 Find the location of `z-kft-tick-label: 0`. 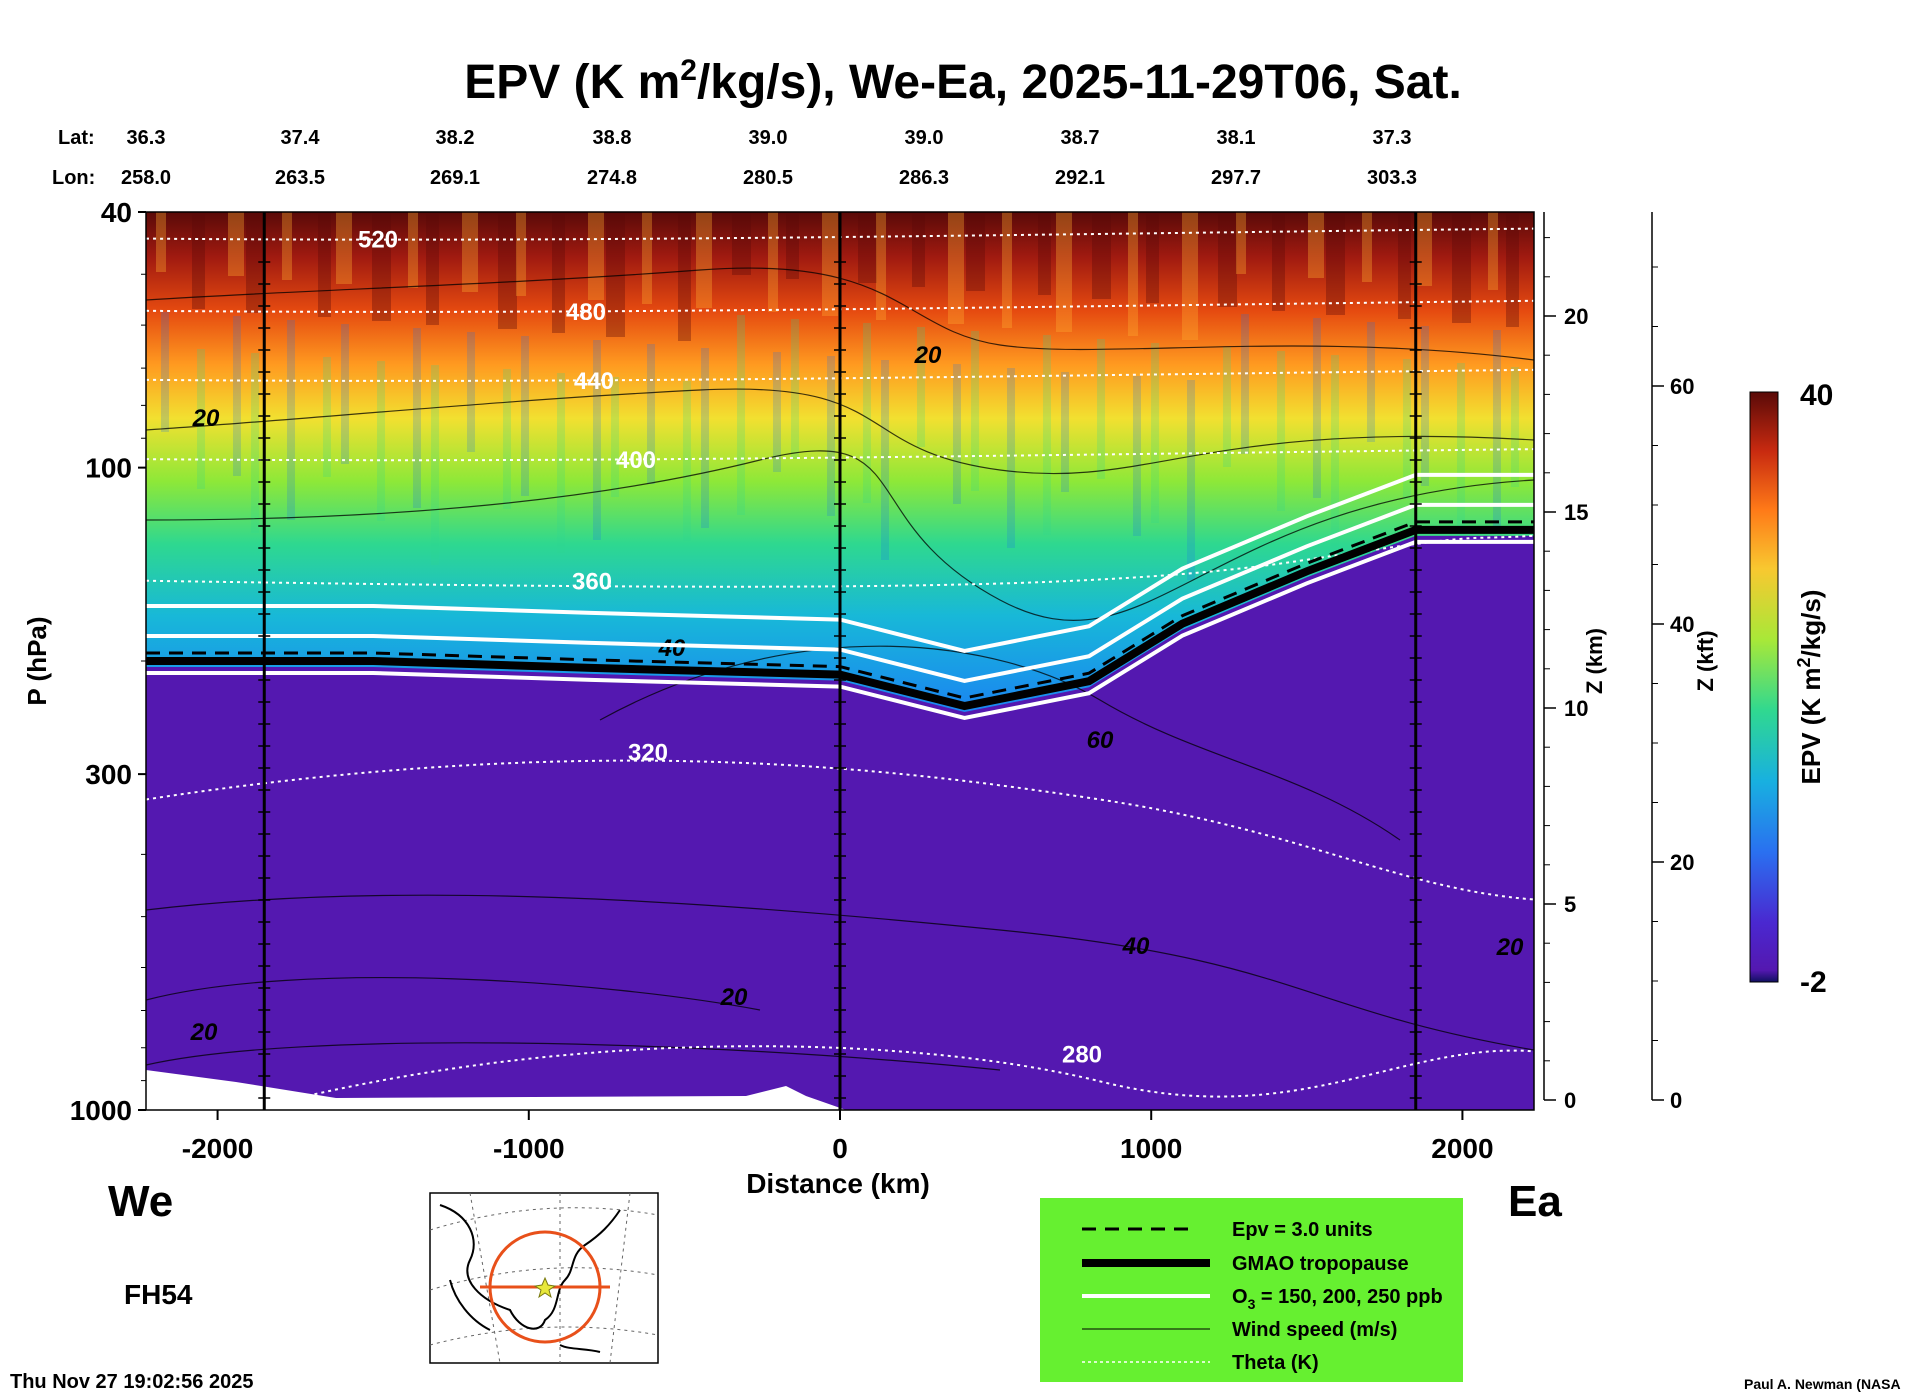

z-kft-tick-label: 0 is located at coordinates (1676, 1100).